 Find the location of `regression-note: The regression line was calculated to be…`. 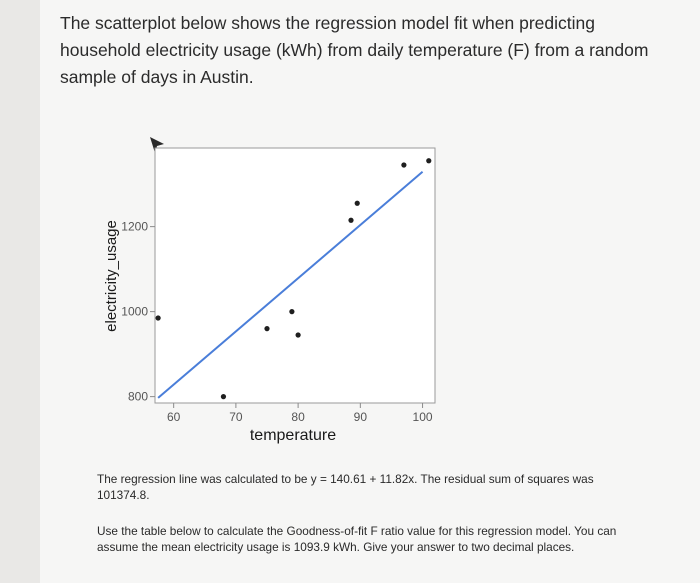

regression-note: The regression line was calculated to be… is located at coordinates (345, 487).